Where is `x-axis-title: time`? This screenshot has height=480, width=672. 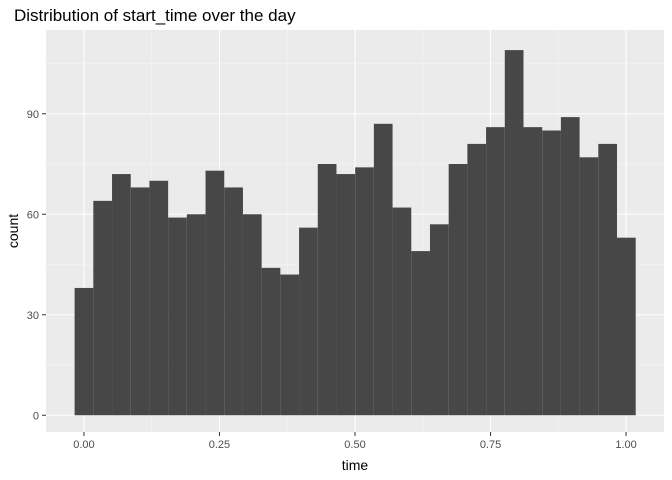
x-axis-title: time is located at coordinates (355, 465).